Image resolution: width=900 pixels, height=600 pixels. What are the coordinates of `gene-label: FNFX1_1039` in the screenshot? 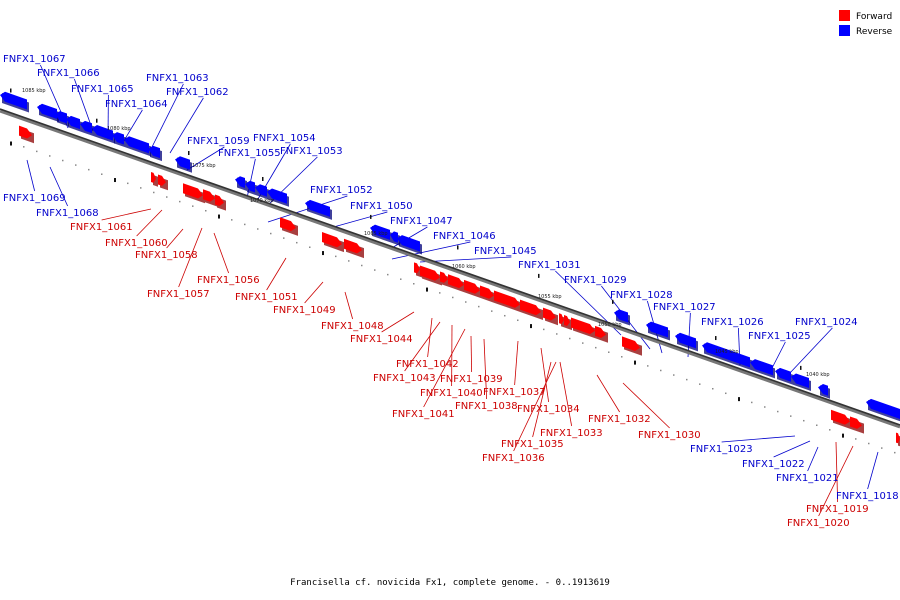 It's located at (471, 379).